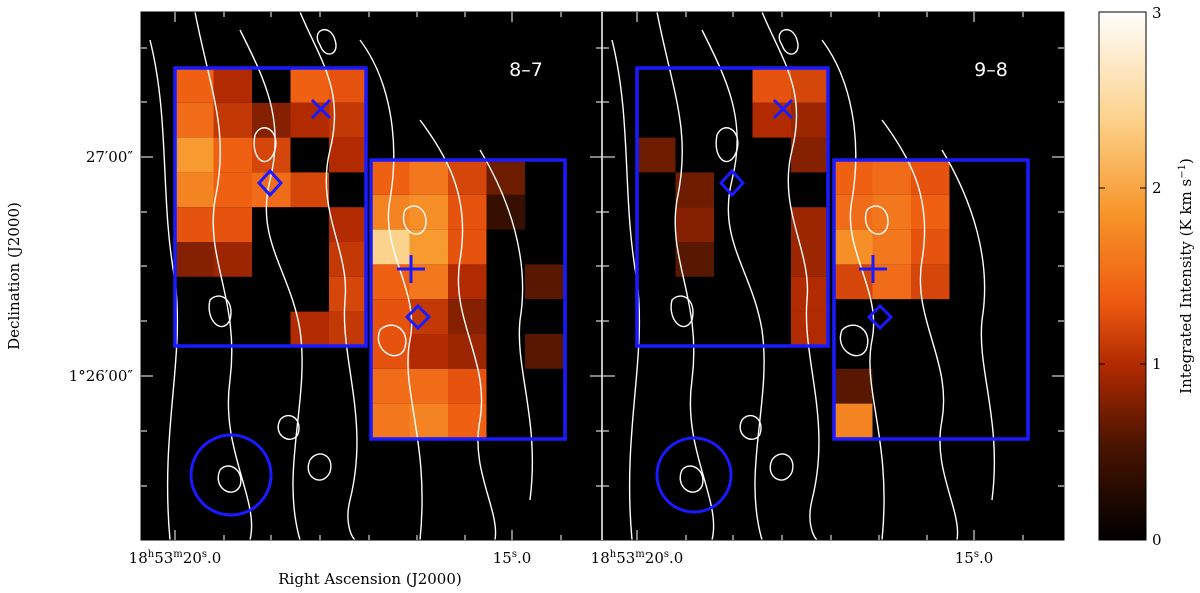  Describe the element at coordinates (1186, 276) in the screenshot. I see `colorbar-label: Integrated Intensity (K km s−1)` at that location.